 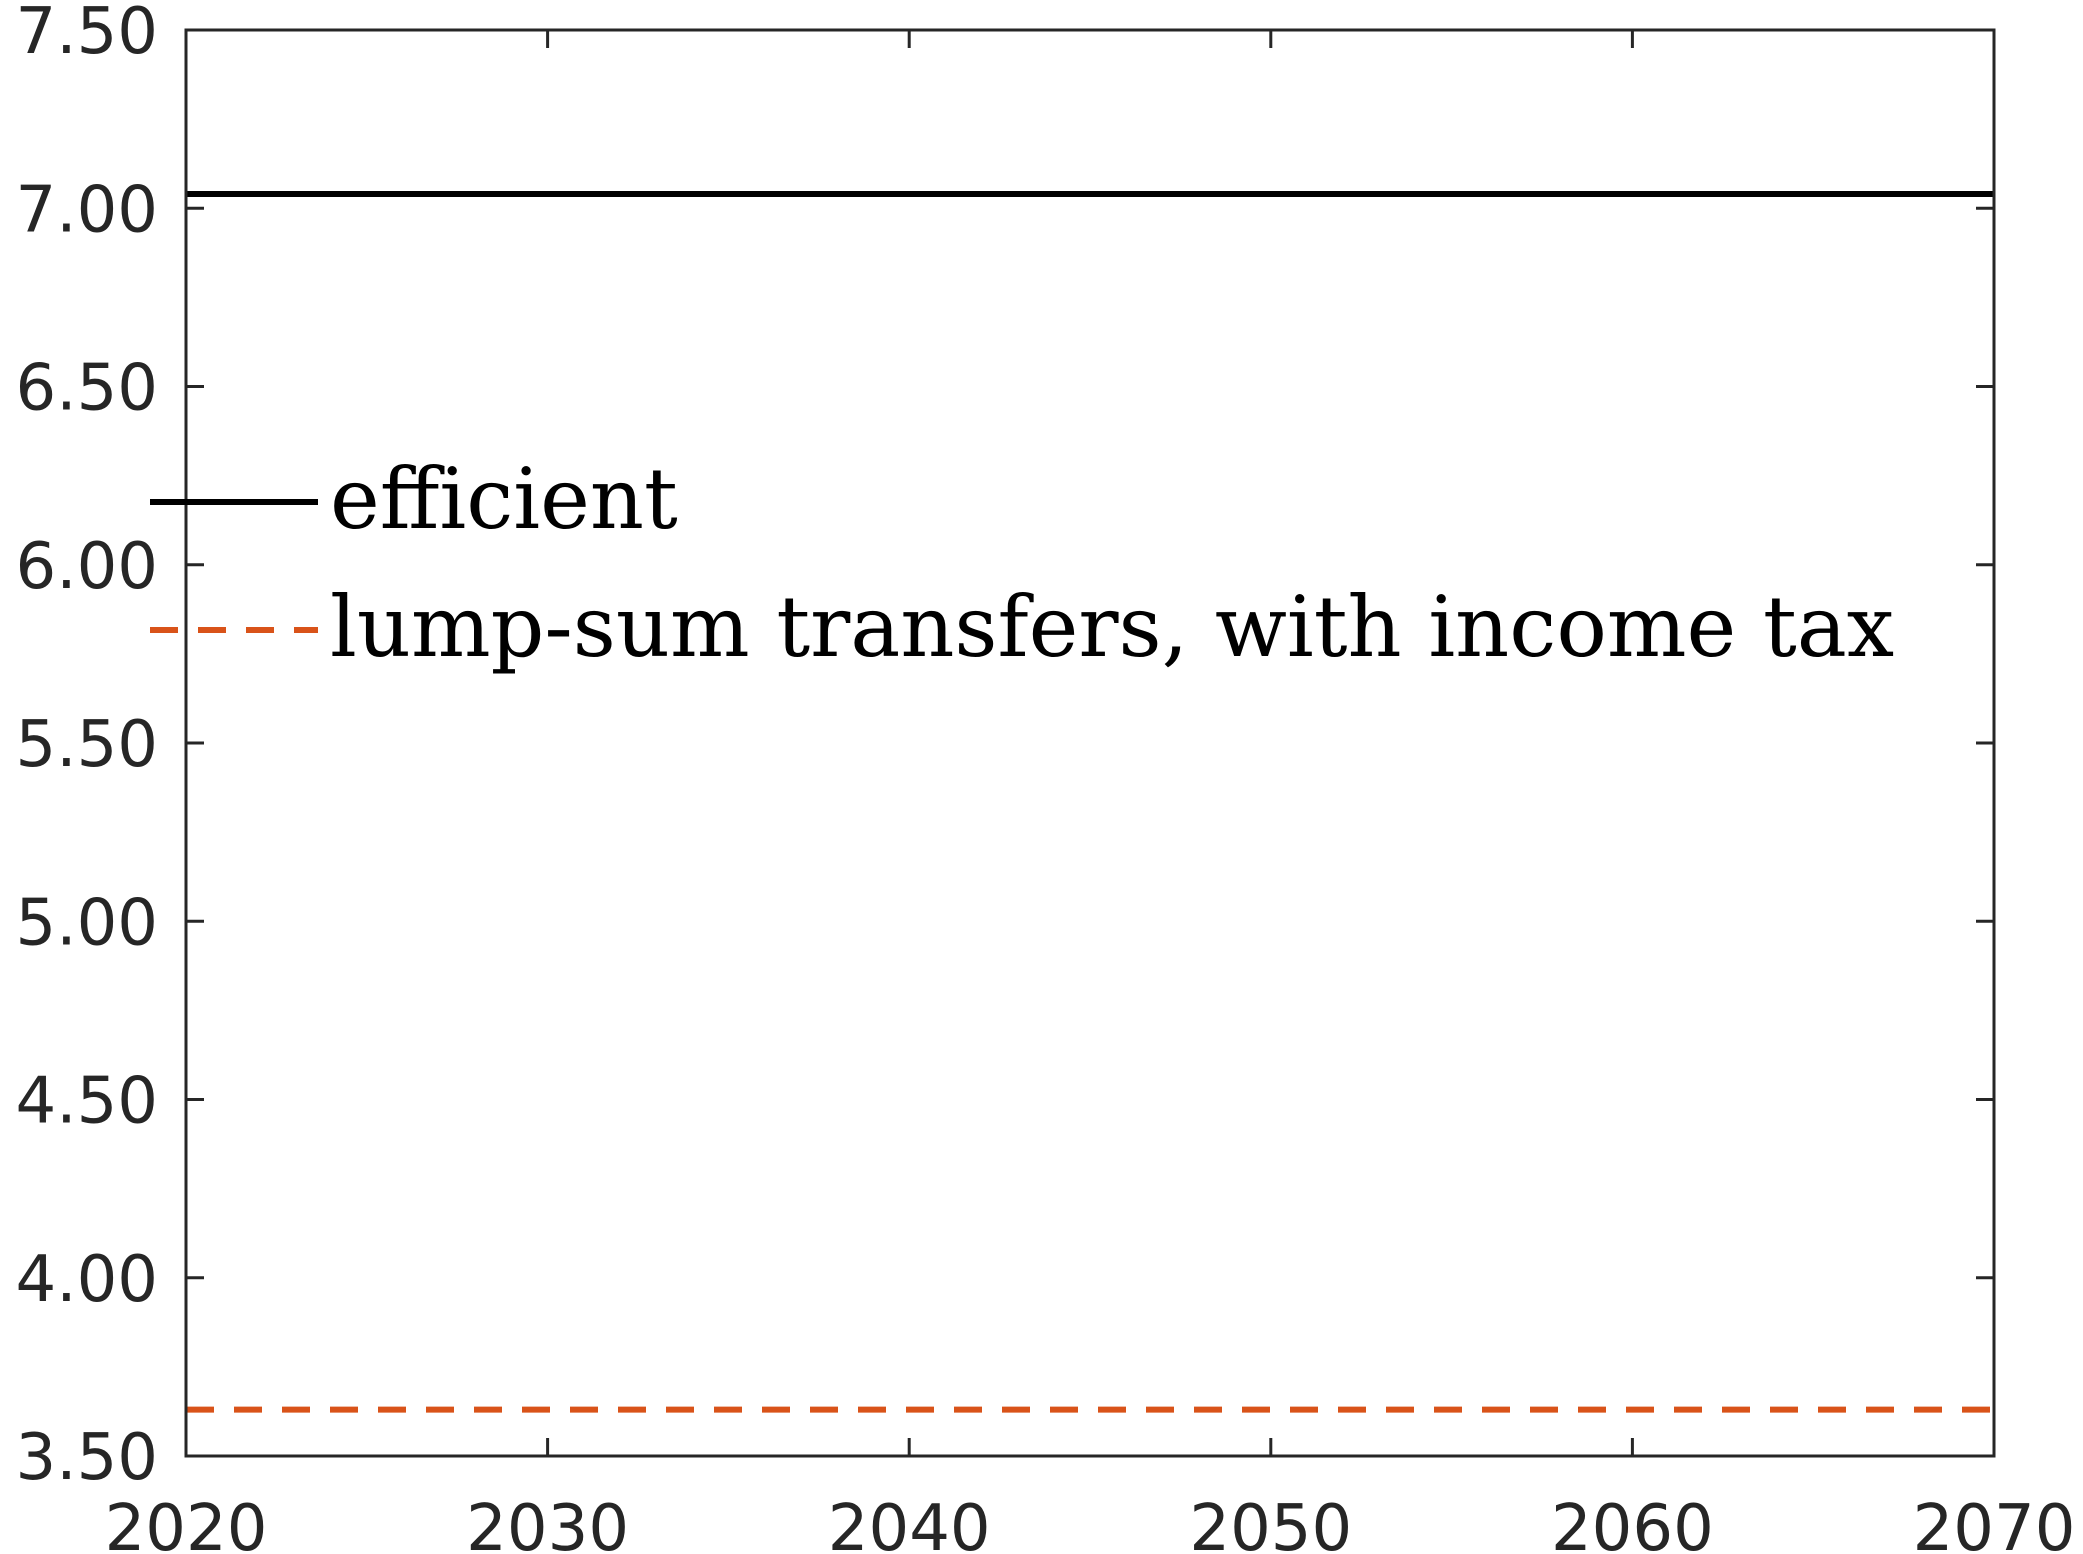 What do you see at coordinates (1112, 627) in the screenshot?
I see `legend-label: lump-sum transfers, with income tax` at bounding box center [1112, 627].